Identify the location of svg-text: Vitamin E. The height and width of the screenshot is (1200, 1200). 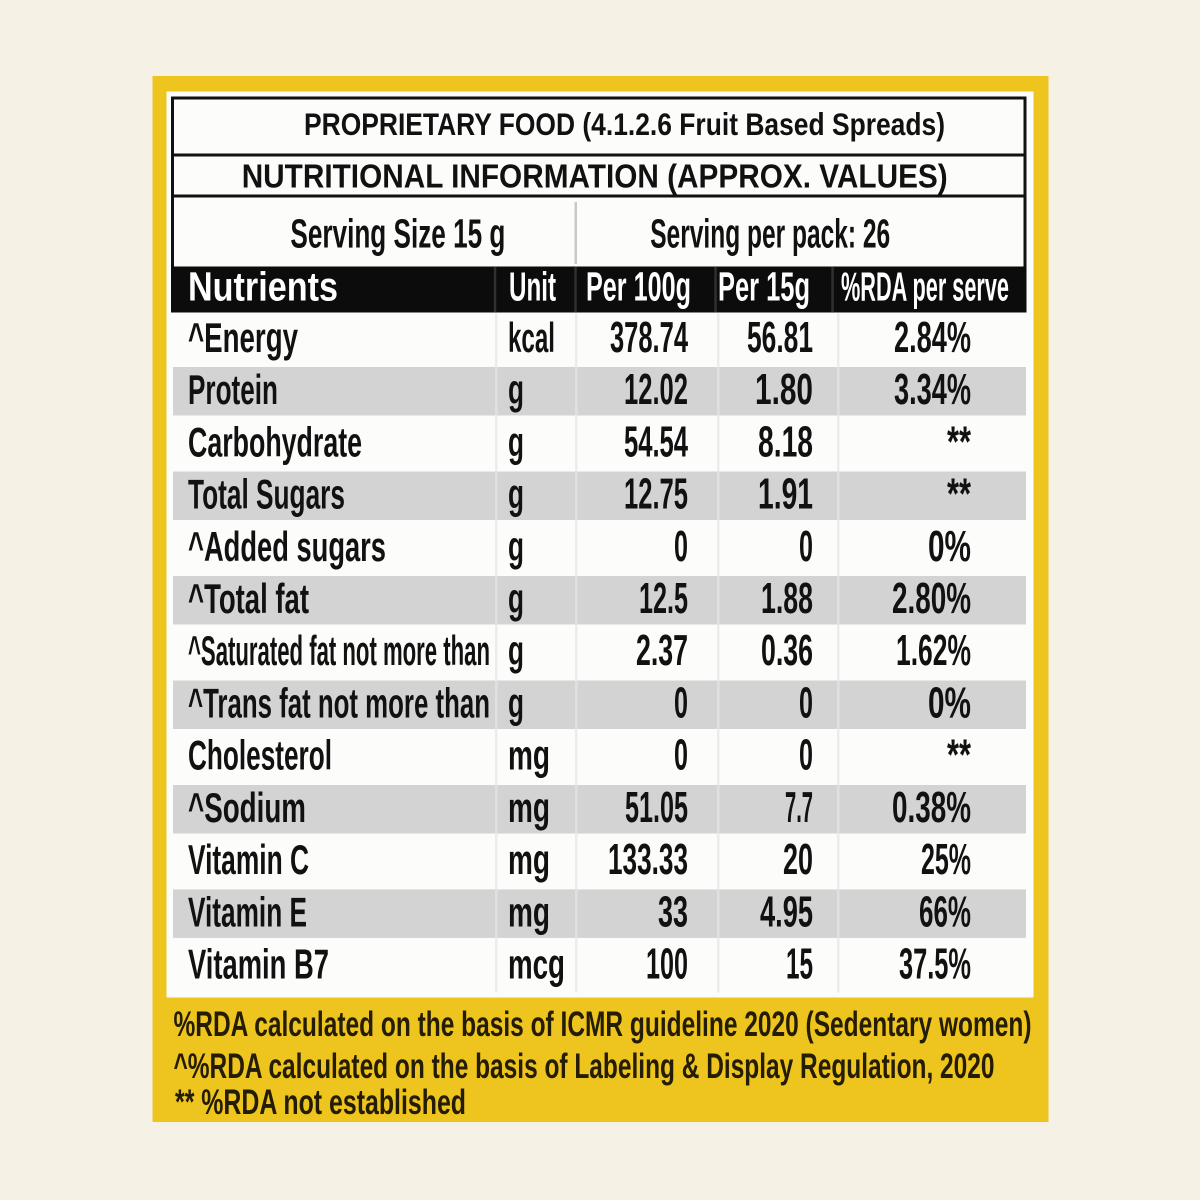
(247, 911).